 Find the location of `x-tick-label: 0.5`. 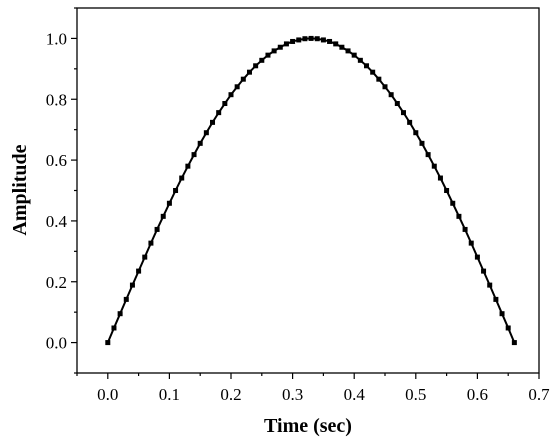

x-tick-label: 0.5 is located at coordinates (415, 394).